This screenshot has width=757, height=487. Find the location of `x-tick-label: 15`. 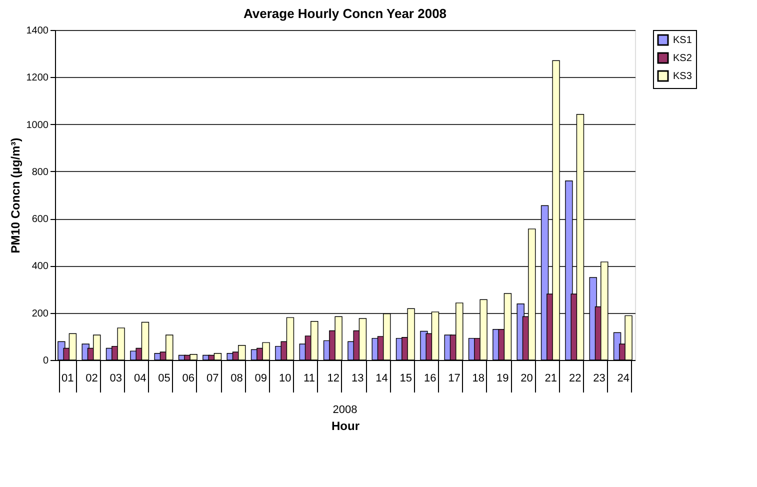

x-tick-label: 15 is located at coordinates (406, 378).